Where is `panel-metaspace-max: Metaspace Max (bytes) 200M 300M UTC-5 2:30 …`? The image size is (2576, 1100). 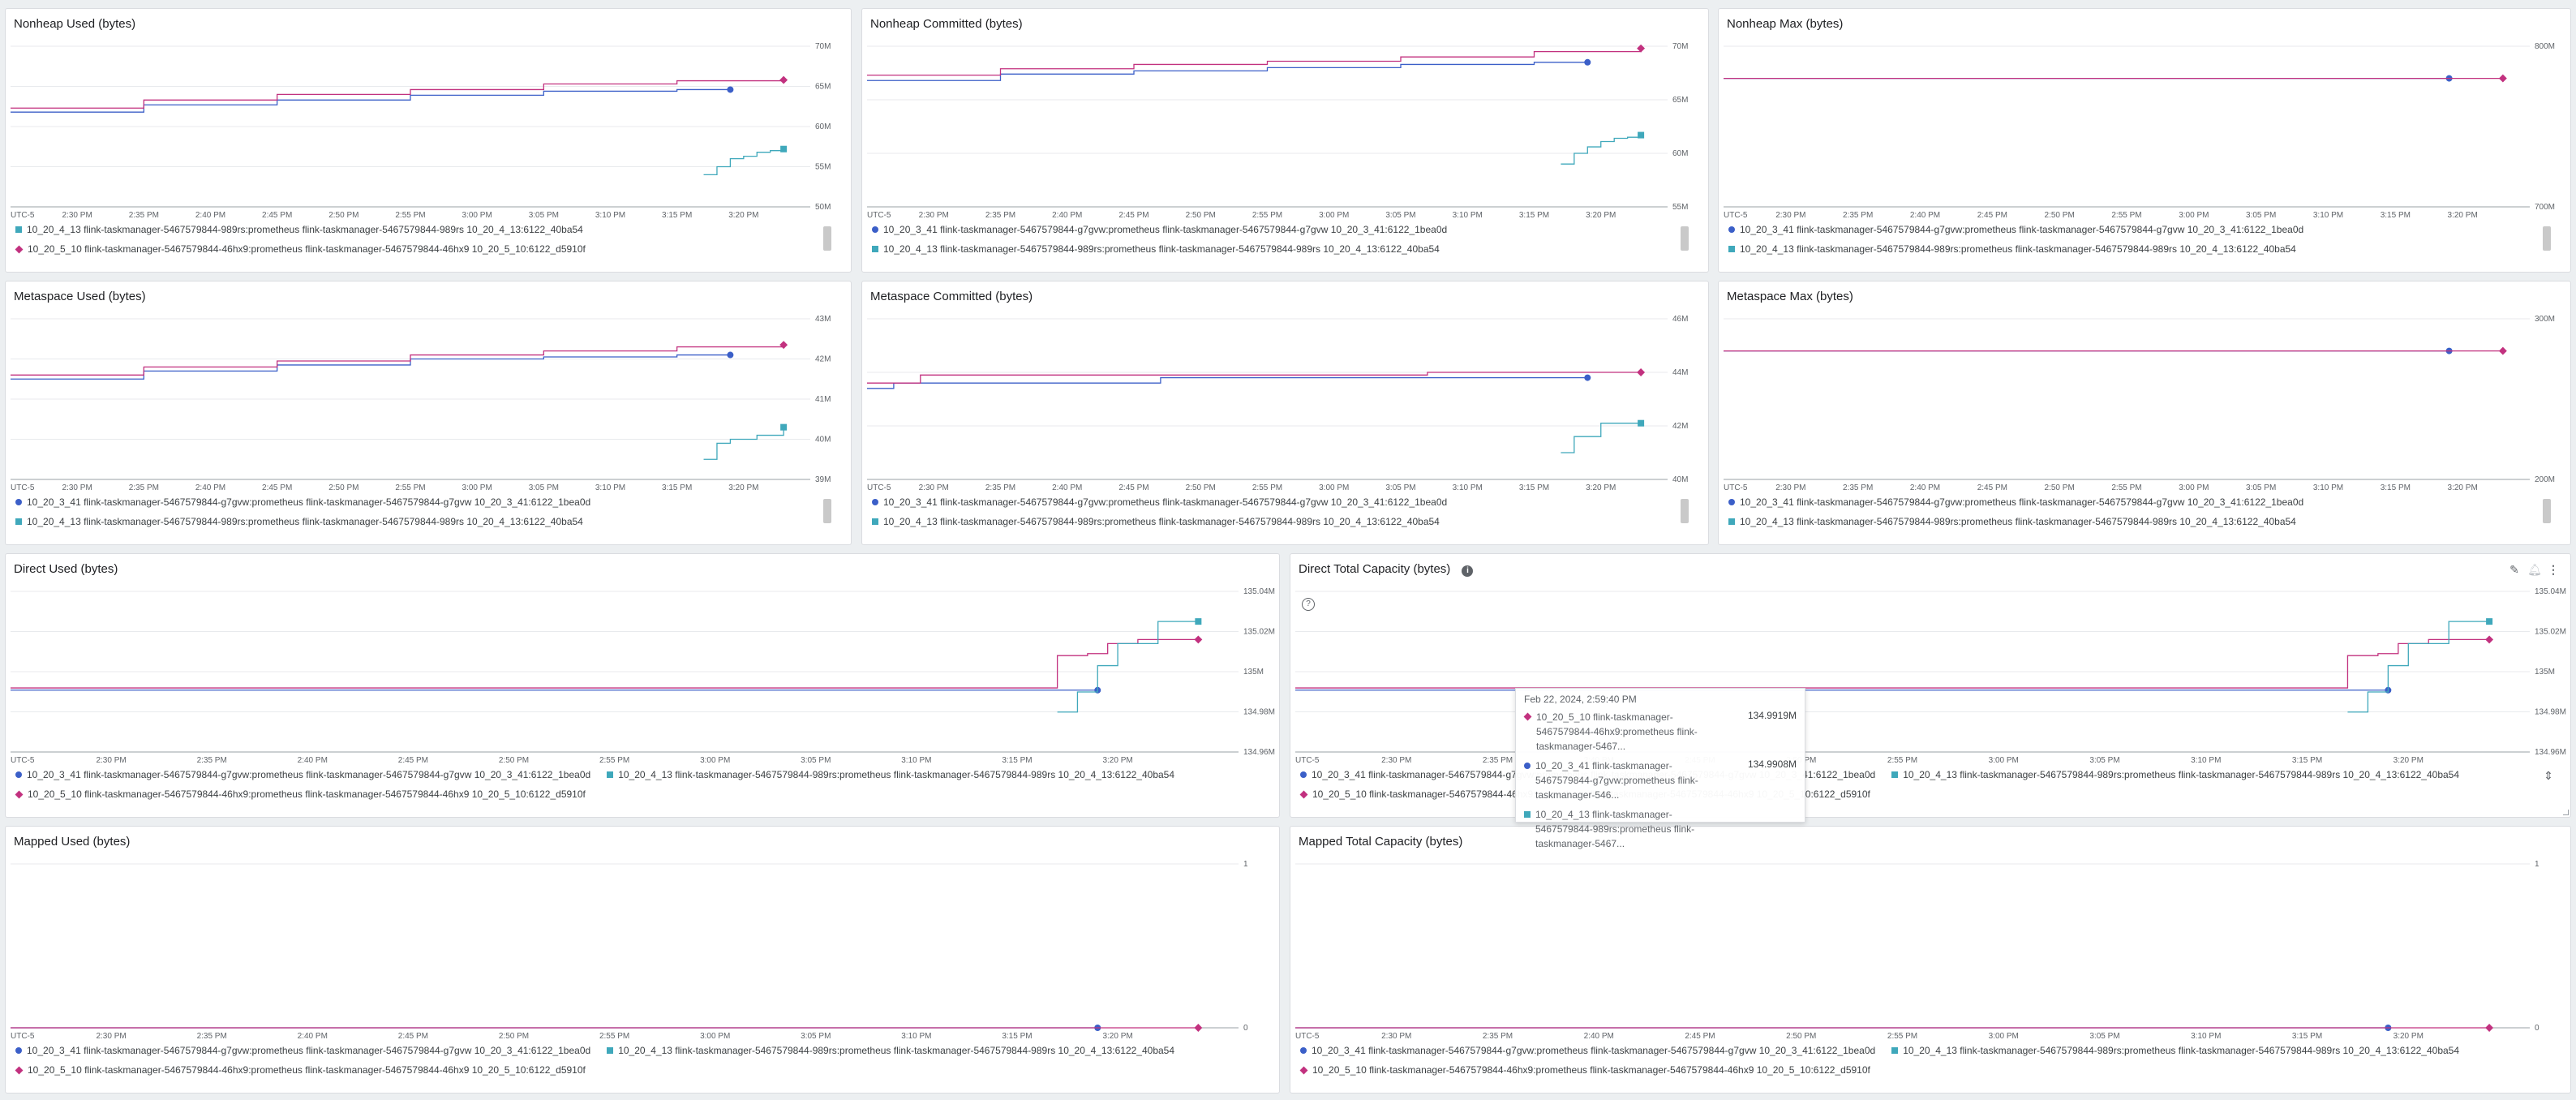
panel-metaspace-max: Metaspace Max (bytes) 200M 300M UTC-5 2:30 … is located at coordinates (2144, 413).